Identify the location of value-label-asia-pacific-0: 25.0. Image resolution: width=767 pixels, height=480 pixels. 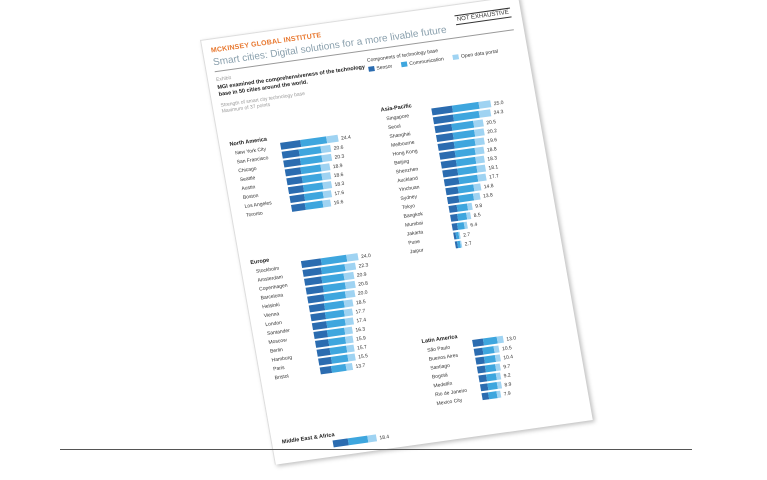
(498, 103).